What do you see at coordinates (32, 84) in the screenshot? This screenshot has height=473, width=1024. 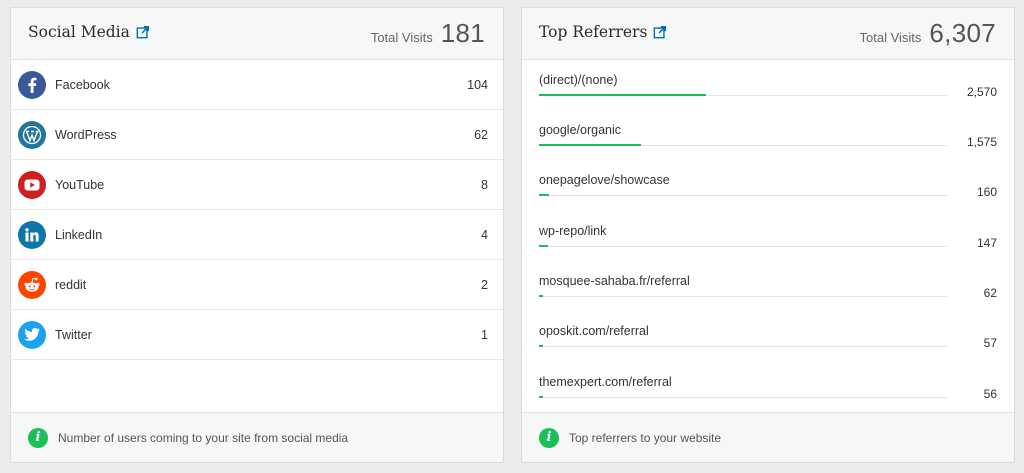 I see `facebook-icon` at bounding box center [32, 84].